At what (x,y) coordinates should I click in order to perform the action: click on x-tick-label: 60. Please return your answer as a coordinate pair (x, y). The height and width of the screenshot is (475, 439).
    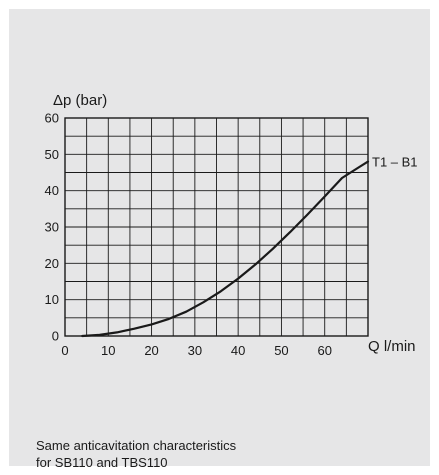
    Looking at the image, I should click on (324, 350).